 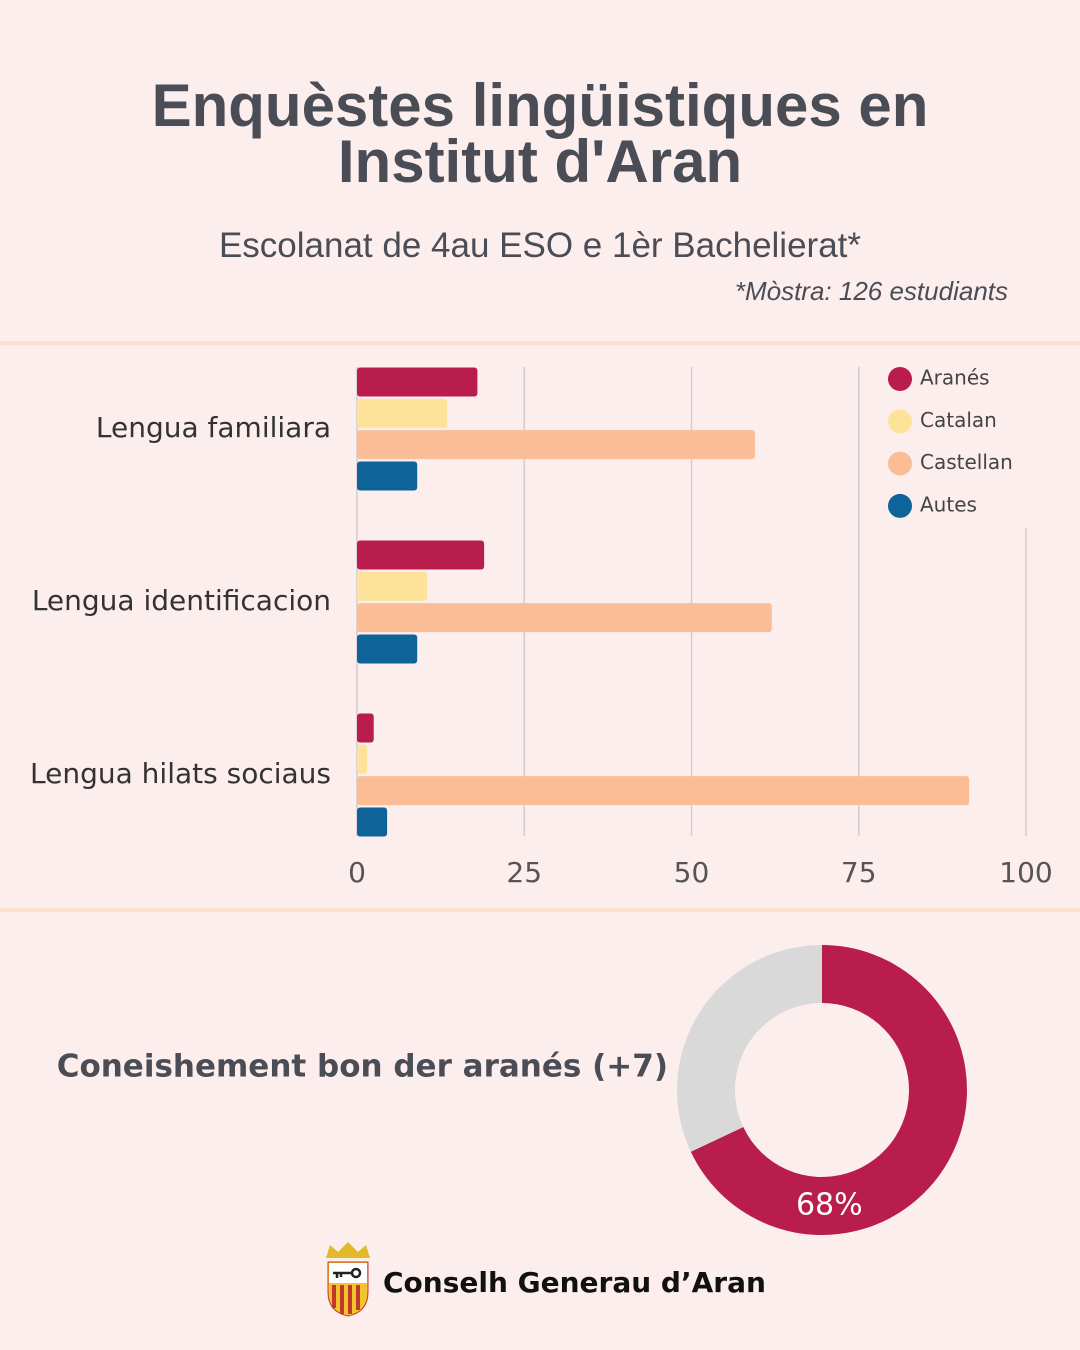 I want to click on logo, so click(x=348, y=1279).